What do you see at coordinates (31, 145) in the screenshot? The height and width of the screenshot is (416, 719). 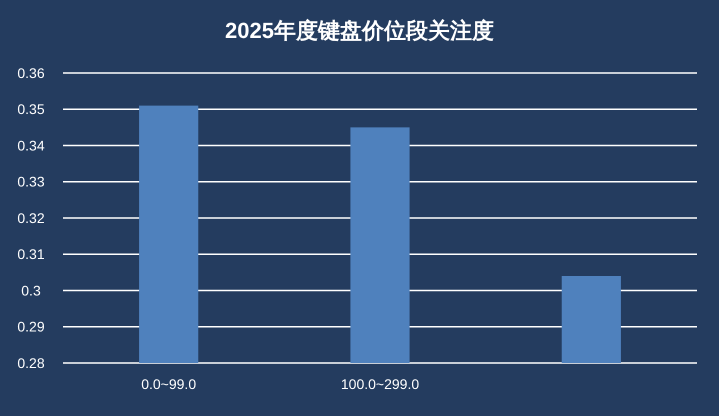 I see `y-tick-label: 0.34` at bounding box center [31, 145].